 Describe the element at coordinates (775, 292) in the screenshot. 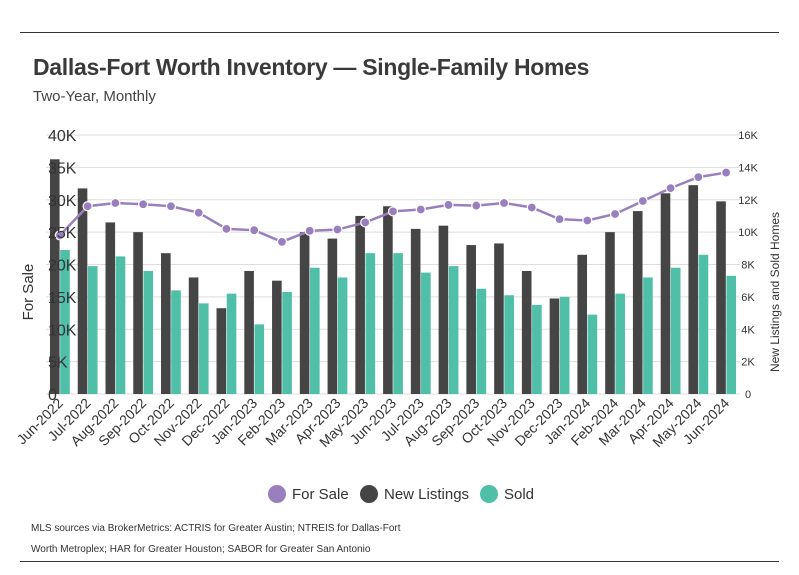

I see `right-axis-label: New Listings and Sold Homes` at that location.